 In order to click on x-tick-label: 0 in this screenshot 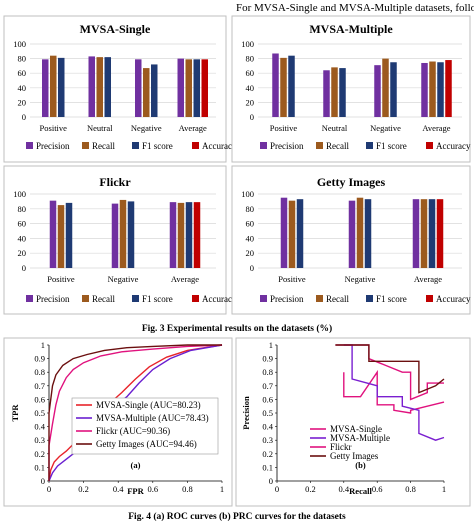, I will do `click(277, 489)`.